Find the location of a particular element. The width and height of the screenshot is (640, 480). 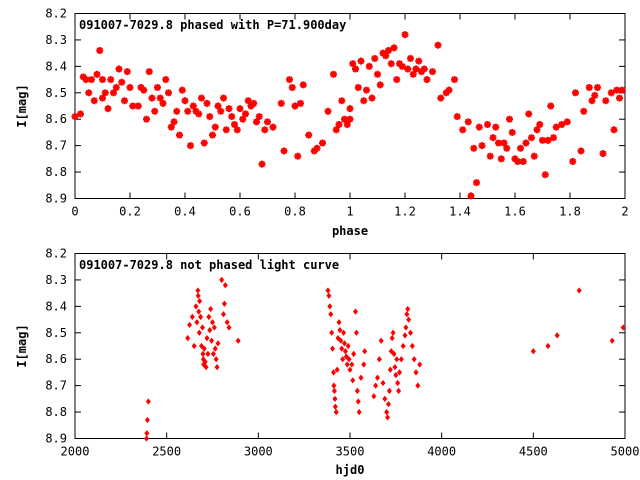

y-tick-label: 8.4 is located at coordinates (56, 66).